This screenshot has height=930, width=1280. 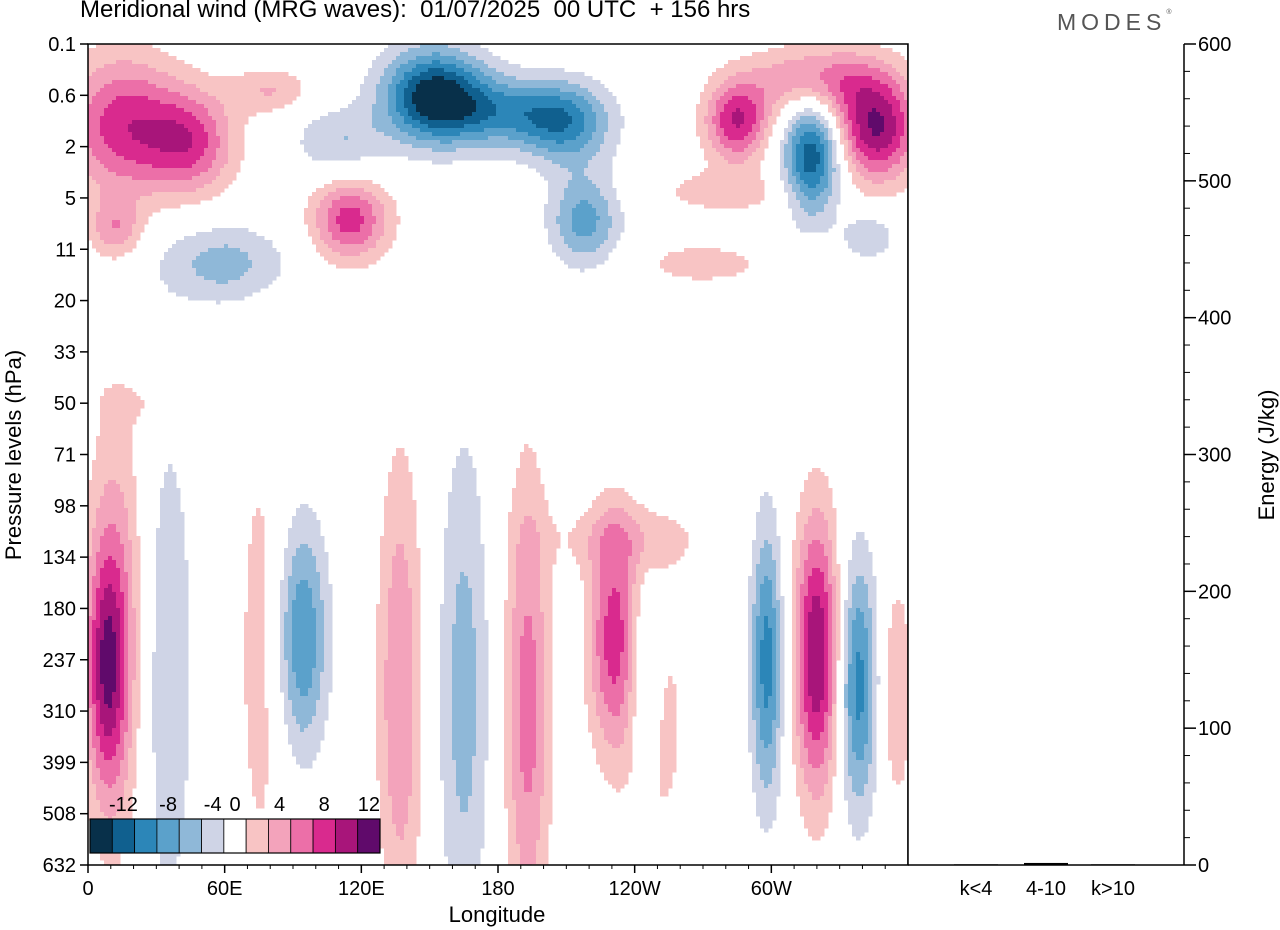 I want to click on colorbar, so click(x=235, y=836).